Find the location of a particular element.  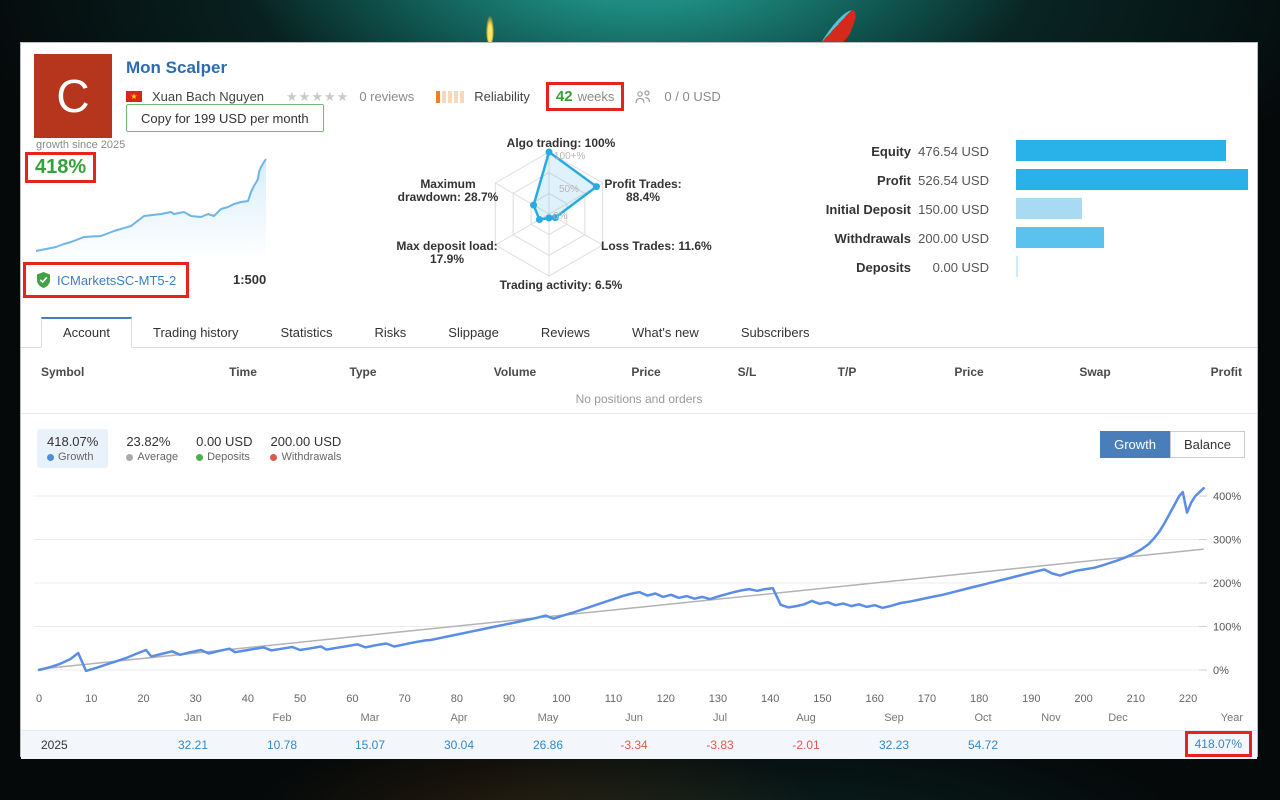

x-tick: 120 is located at coordinates (665, 699).